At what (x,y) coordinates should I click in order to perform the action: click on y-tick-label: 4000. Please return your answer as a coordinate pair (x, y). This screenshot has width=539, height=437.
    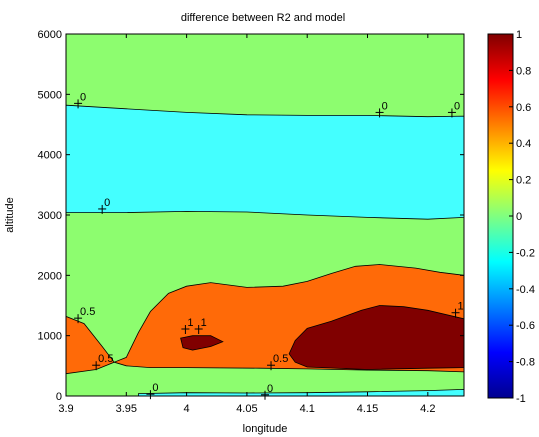
    Looking at the image, I should click on (50, 156).